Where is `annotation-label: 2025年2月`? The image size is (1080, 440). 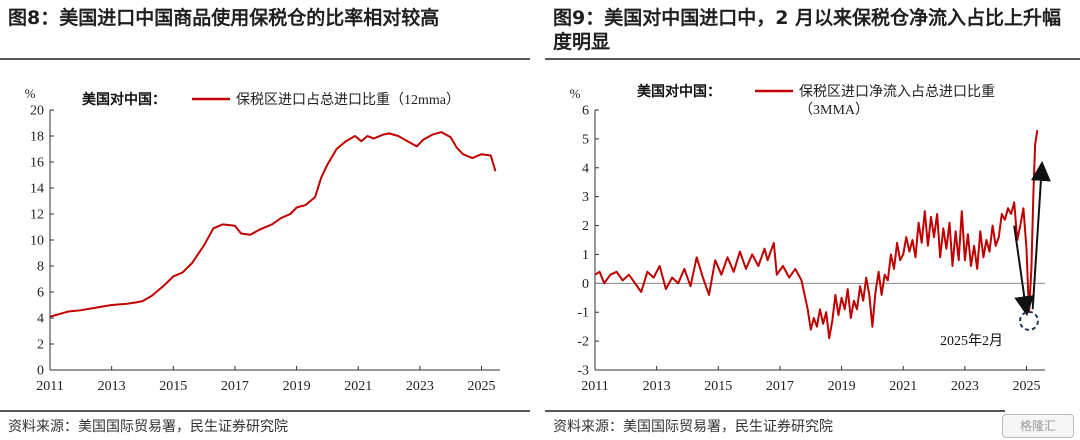 annotation-label: 2025年2月 is located at coordinates (971, 341).